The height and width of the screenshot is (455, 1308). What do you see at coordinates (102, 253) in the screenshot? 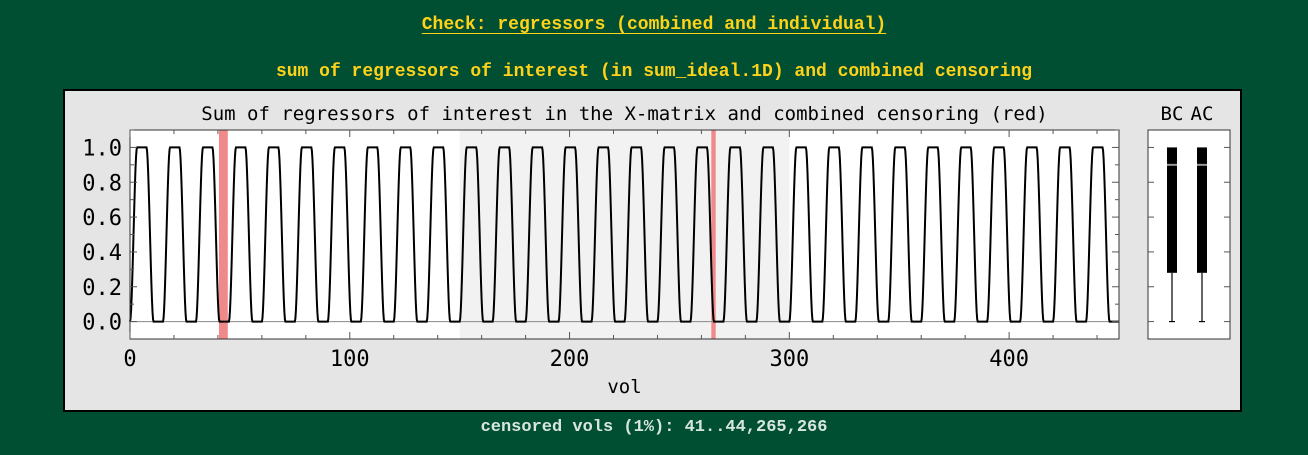
I see `y-tick-label: 0.4` at bounding box center [102, 253].